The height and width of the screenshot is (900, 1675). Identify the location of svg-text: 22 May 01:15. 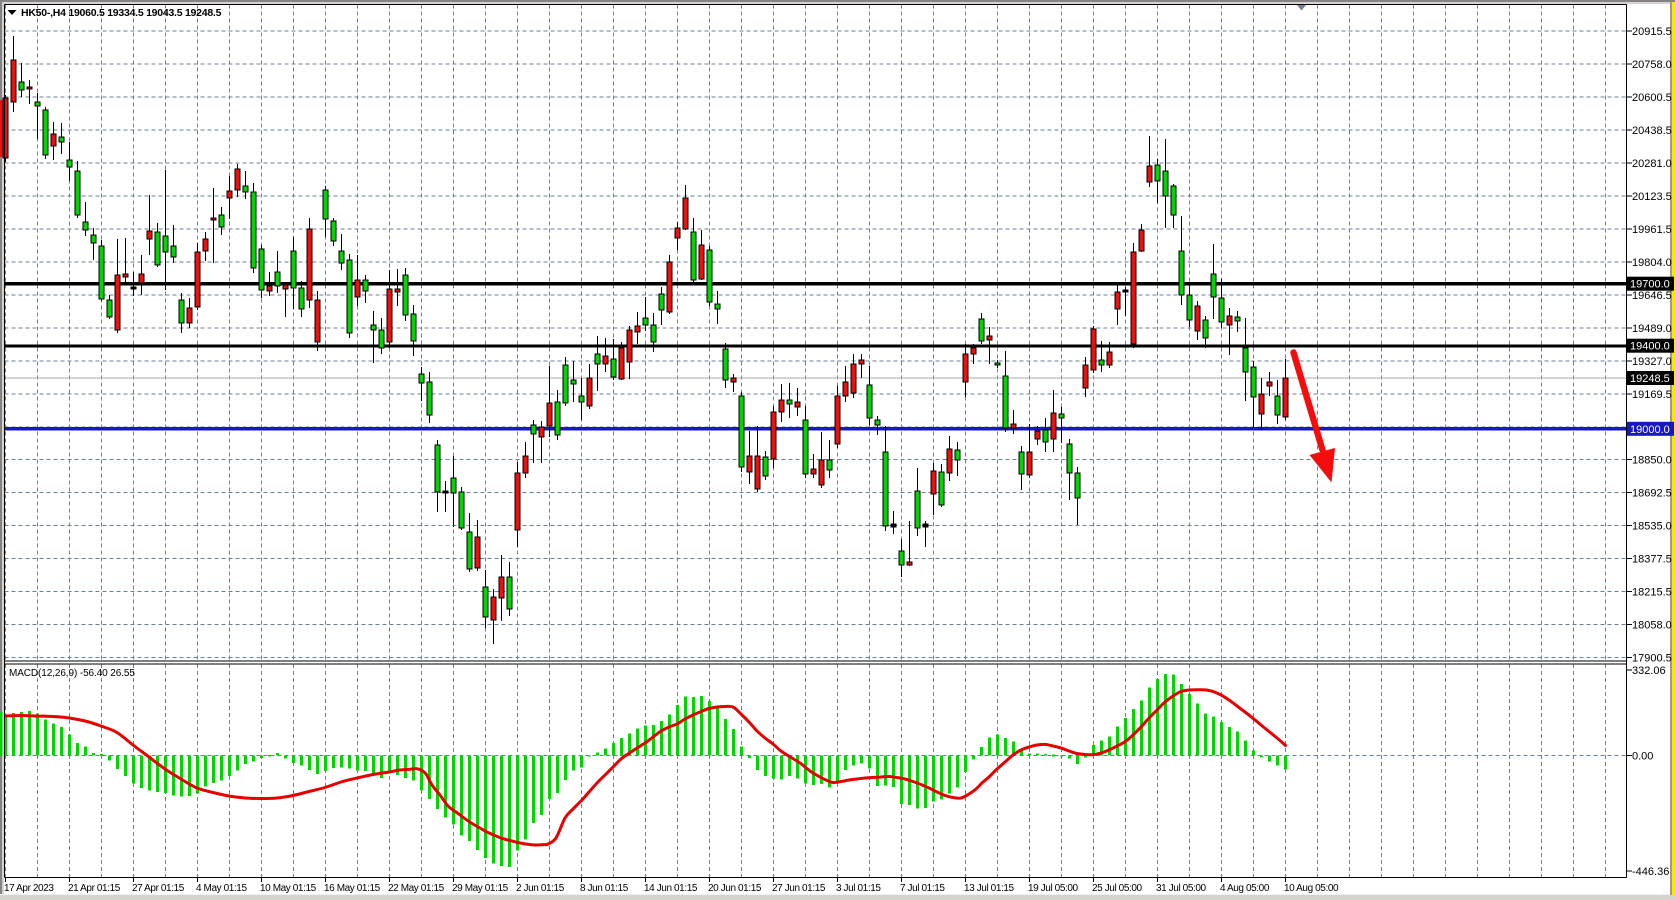
(416, 888).